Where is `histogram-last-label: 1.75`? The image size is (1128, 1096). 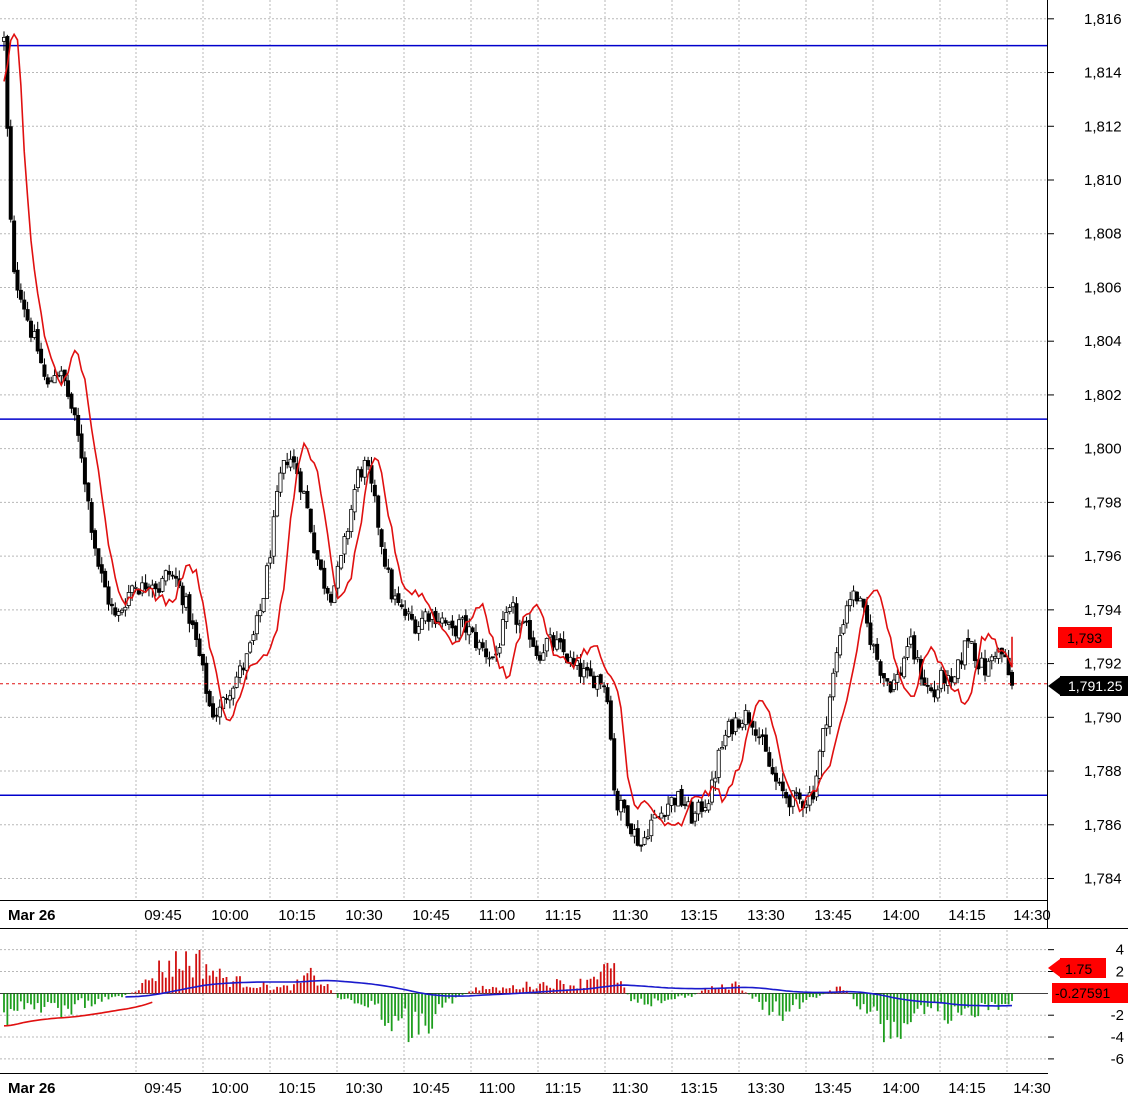
histogram-last-label: 1.75 is located at coordinates (1078, 969).